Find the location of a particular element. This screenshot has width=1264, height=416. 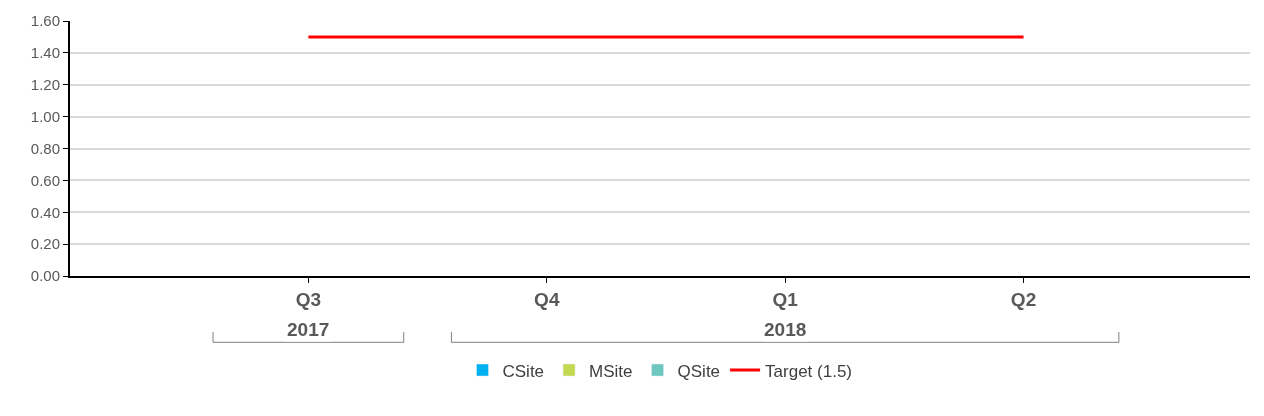

legend-label: MSite is located at coordinates (611, 371).